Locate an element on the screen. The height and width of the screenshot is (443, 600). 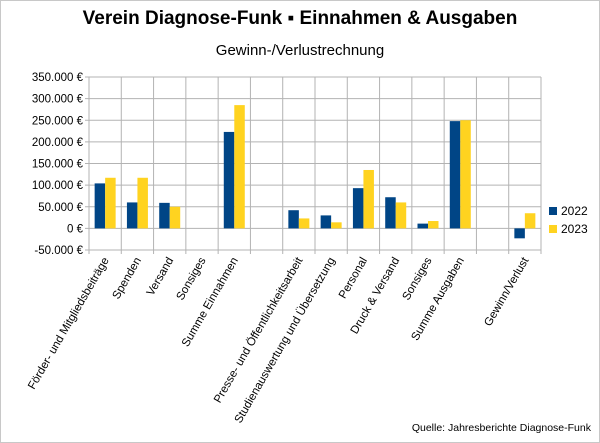
y-tick-label: 0 € is located at coordinates (75, 229).